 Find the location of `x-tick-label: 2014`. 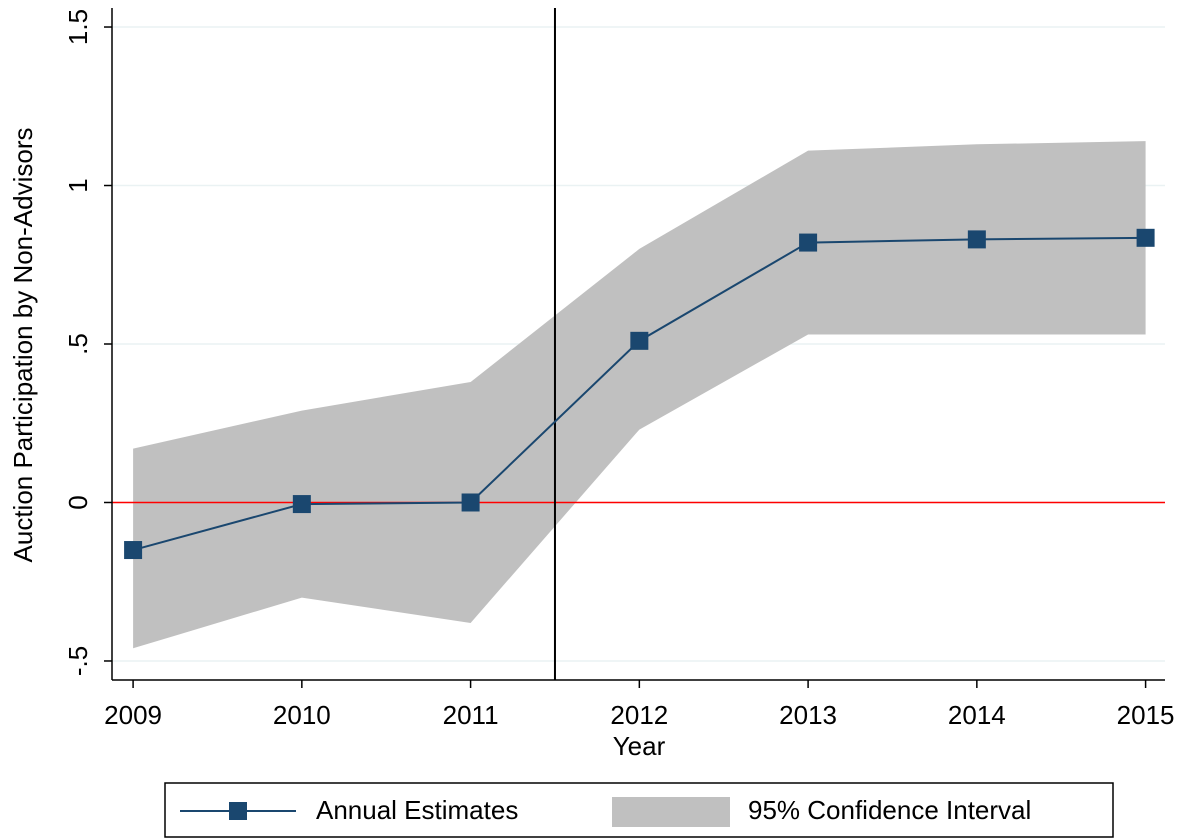

x-tick-label: 2014 is located at coordinates (977, 715).